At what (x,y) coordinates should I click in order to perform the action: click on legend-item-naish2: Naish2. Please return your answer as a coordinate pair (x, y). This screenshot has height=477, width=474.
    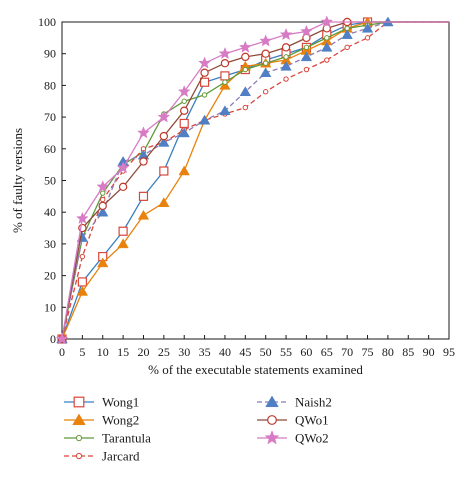
    Looking at the image, I should click on (294, 402).